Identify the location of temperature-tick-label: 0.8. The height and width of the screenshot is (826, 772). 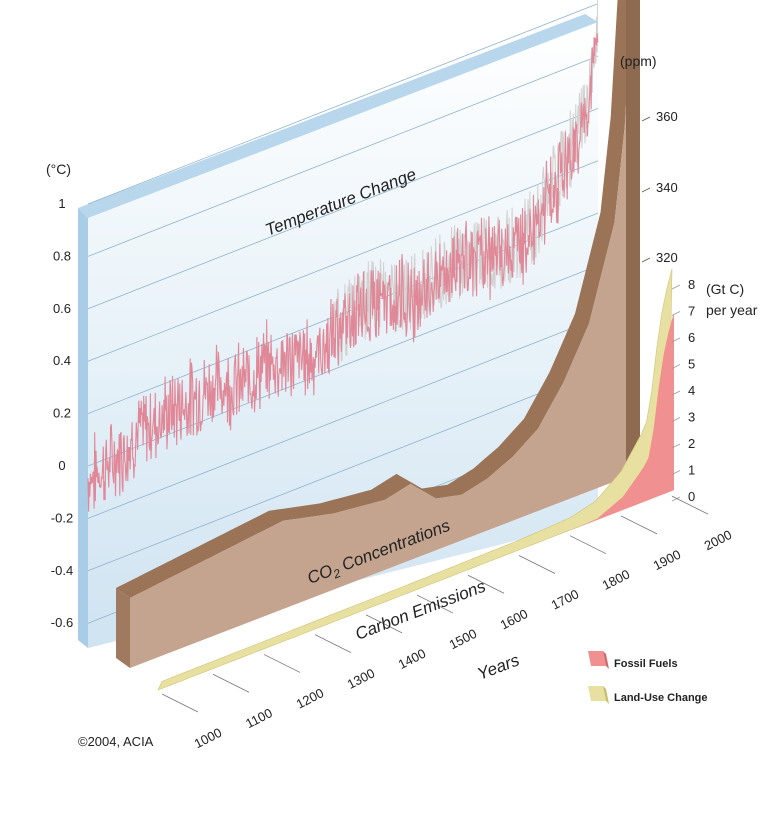
(62, 255).